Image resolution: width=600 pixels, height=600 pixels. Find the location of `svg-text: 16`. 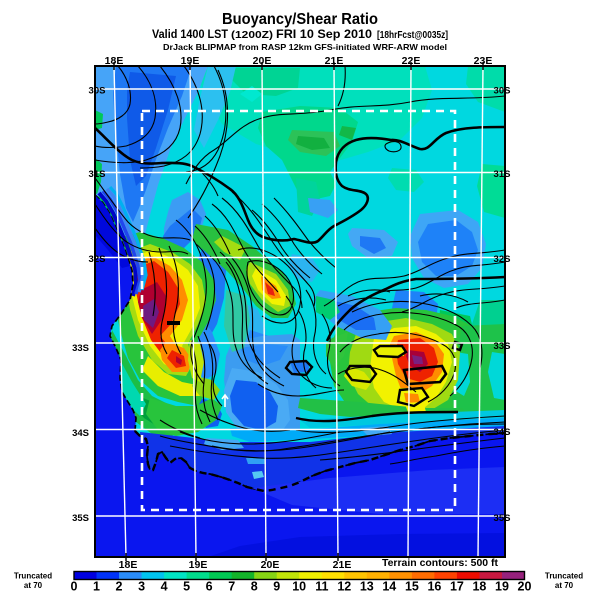

svg-text: 16 is located at coordinates (434, 587).